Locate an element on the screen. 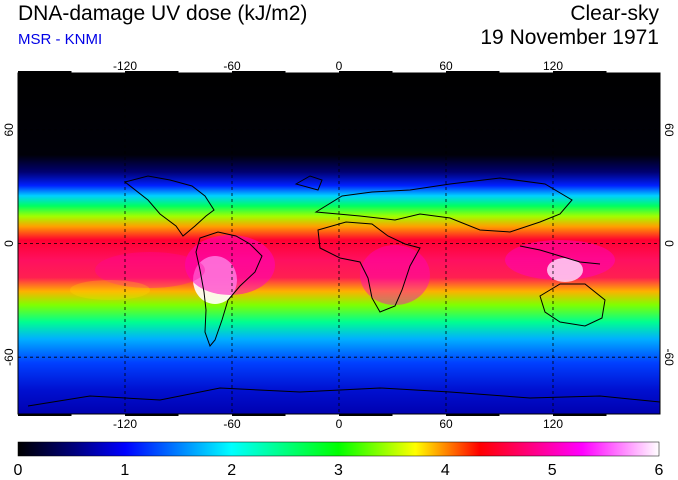 This screenshot has height=480, width=678. lat-tick-label-left: 60 is located at coordinates (9, 130).